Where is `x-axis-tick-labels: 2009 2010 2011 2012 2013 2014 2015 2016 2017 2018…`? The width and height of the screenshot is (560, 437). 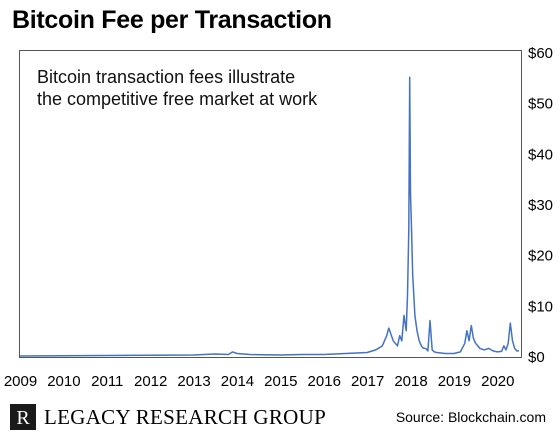
x-axis-tick-labels: 2009 2010 2011 2012 2013 2014 2015 2016 2017 2018… is located at coordinates (259, 381).